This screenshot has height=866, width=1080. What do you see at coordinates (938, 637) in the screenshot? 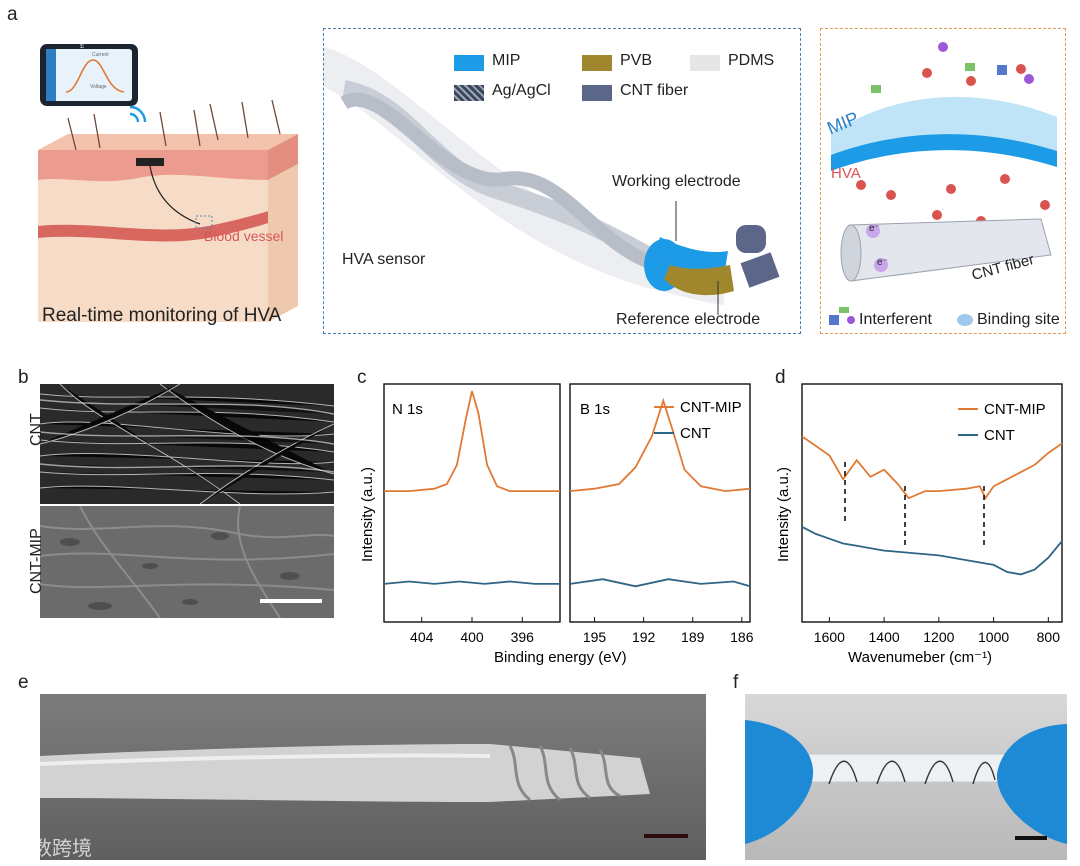
I see `ftir-tick-label-1200: 1200` at bounding box center [938, 637].